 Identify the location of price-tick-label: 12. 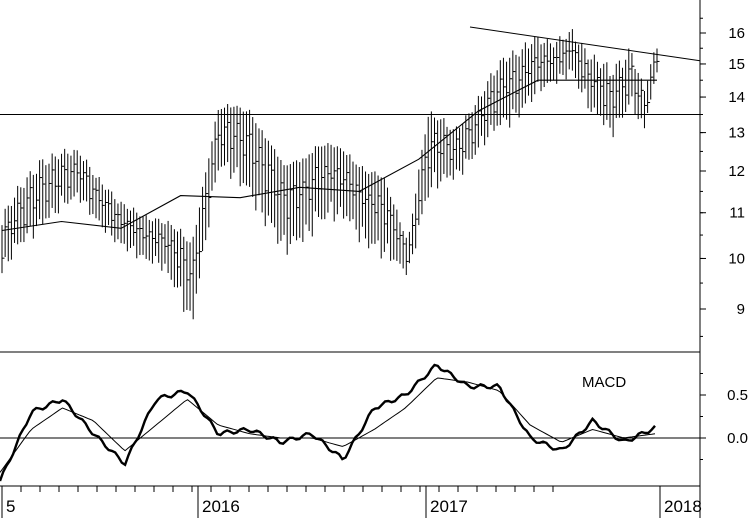
(736, 171).